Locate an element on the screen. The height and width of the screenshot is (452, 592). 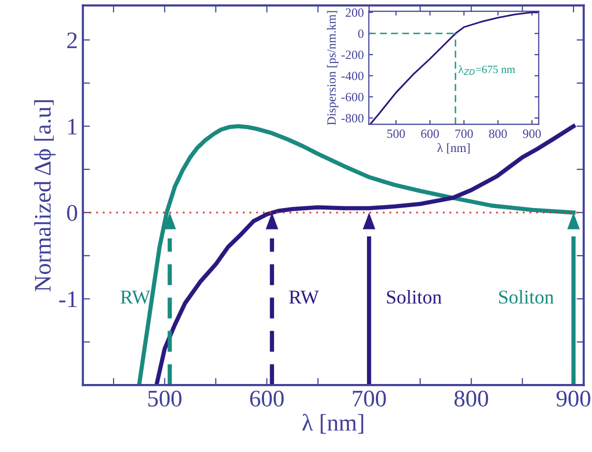
y-tick-label: -800 is located at coordinates (353, 118).